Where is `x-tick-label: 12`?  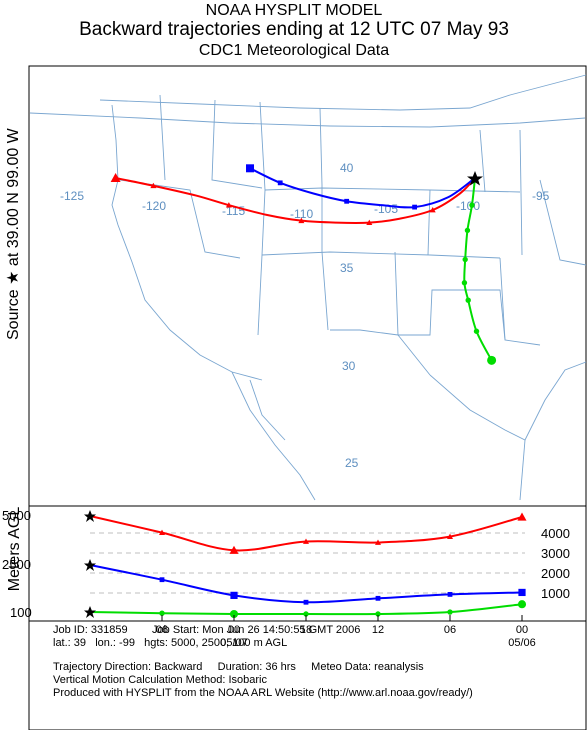
x-tick-label: 12 is located at coordinates (378, 630).